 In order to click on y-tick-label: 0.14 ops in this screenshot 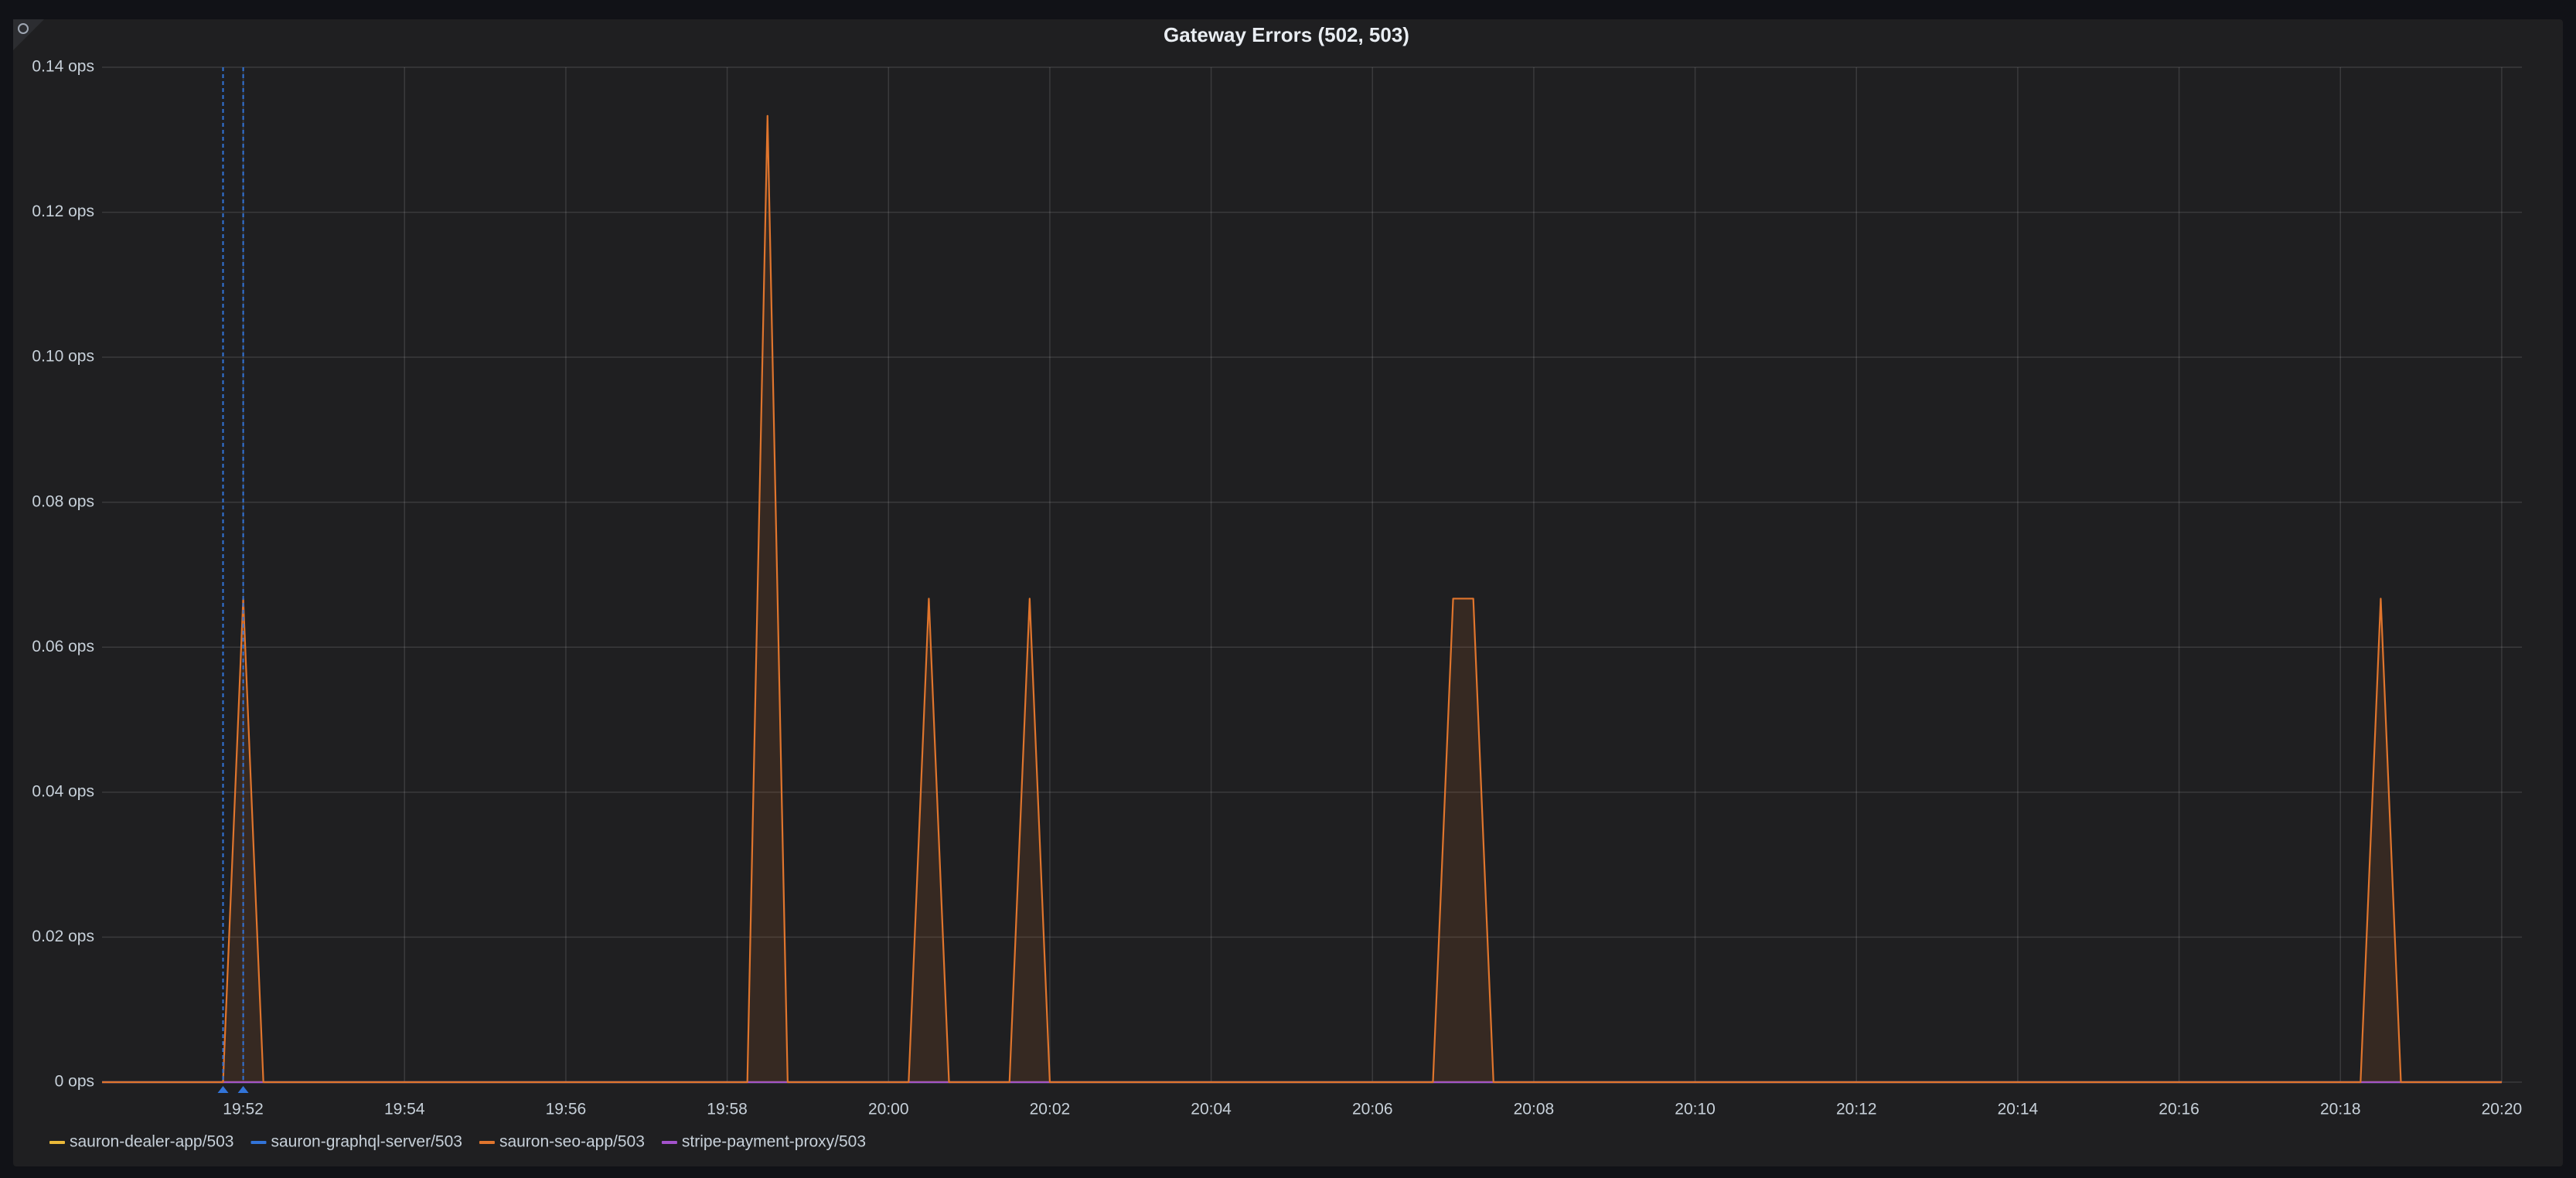, I will do `click(63, 67)`.